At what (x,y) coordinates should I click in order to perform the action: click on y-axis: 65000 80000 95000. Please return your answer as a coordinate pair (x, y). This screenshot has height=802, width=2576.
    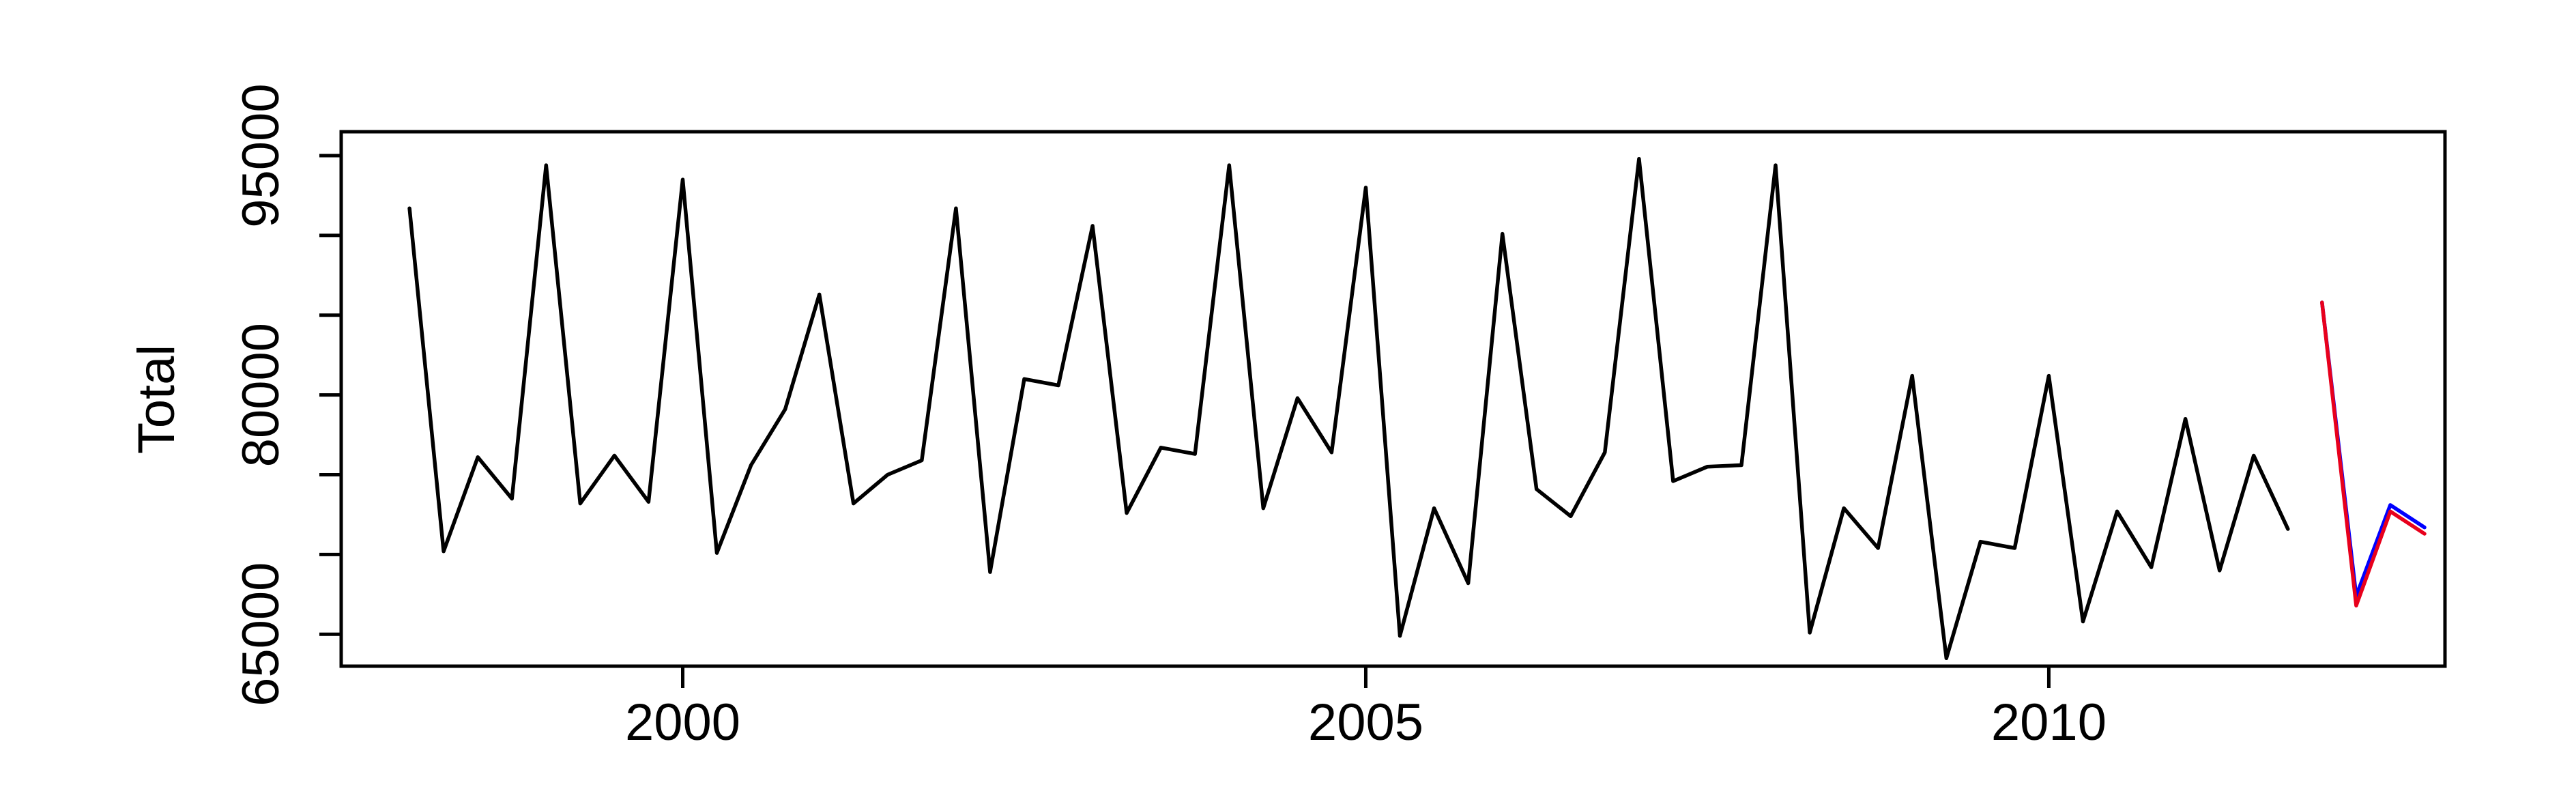
    Looking at the image, I should click on (287, 394).